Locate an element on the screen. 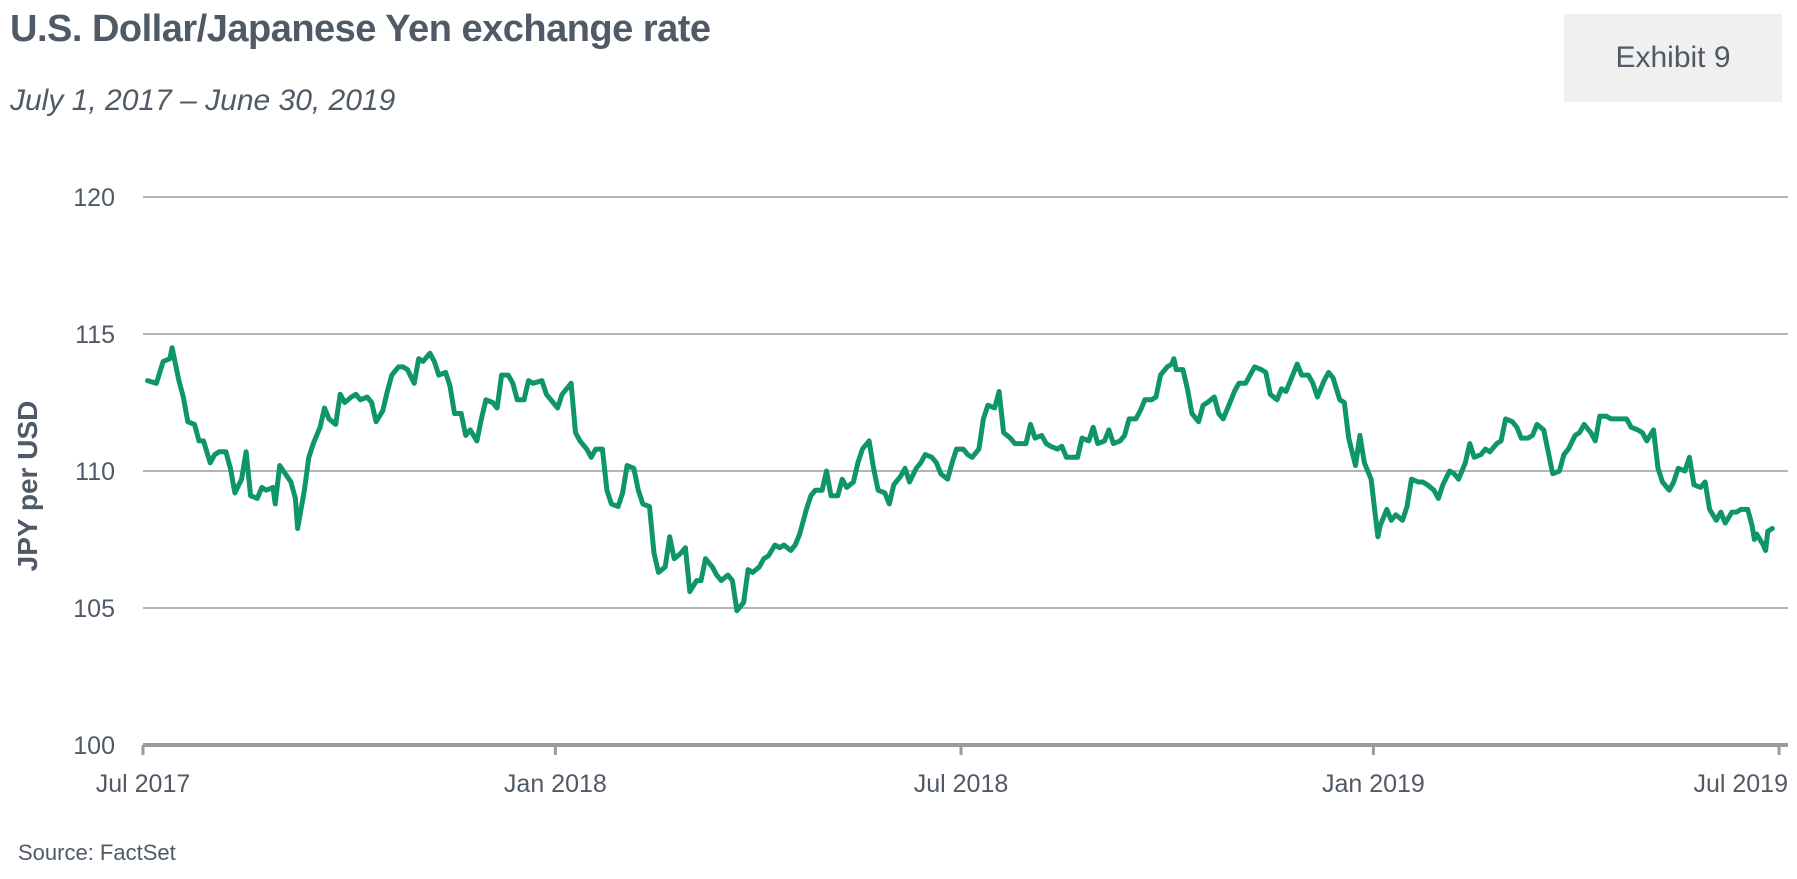  y-axis-label: JPY per USD is located at coordinates (27, 486).